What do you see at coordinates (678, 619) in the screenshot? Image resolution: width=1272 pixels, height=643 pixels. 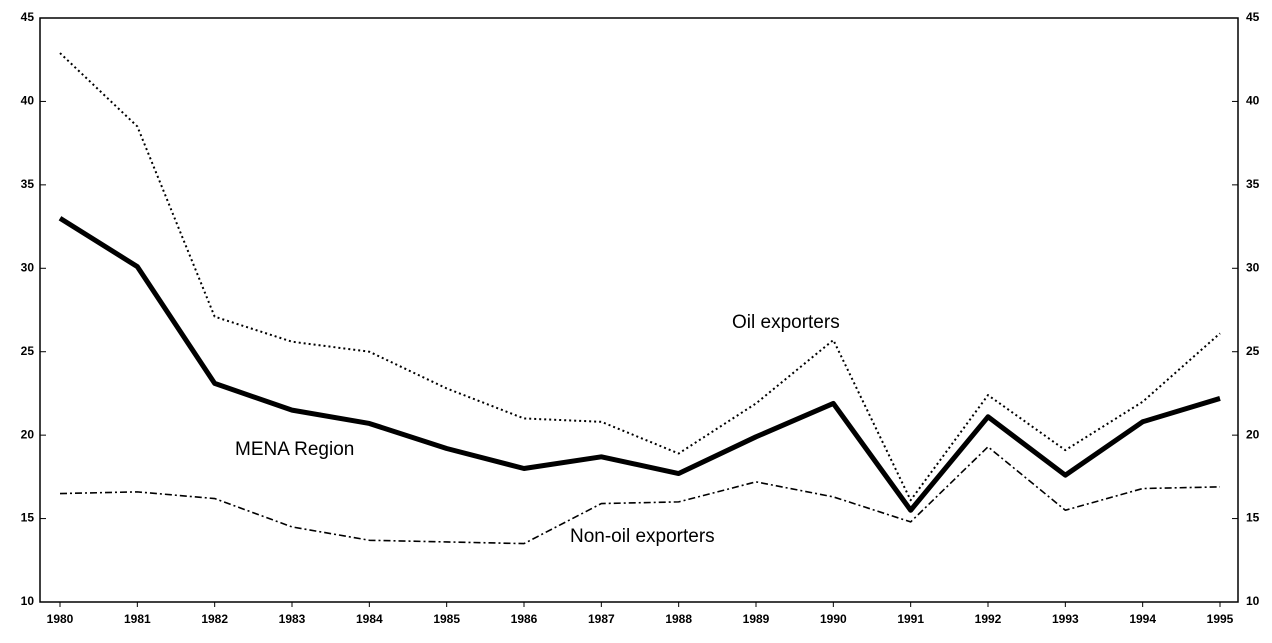 I see `x-tick-label: 1988` at bounding box center [678, 619].